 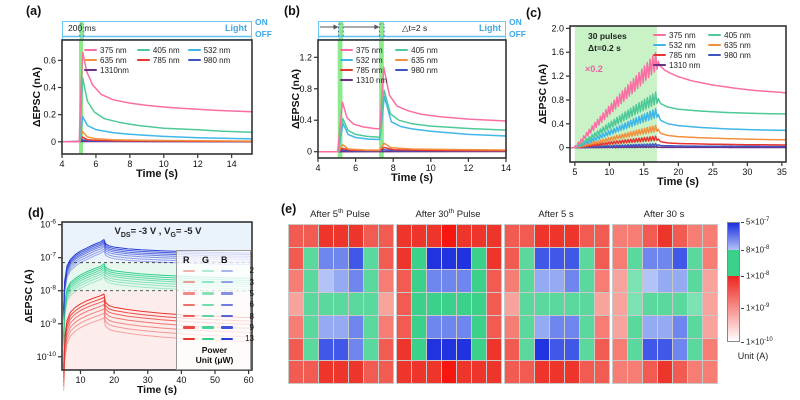 I want to click on power-value: 2, so click(x=251, y=271).